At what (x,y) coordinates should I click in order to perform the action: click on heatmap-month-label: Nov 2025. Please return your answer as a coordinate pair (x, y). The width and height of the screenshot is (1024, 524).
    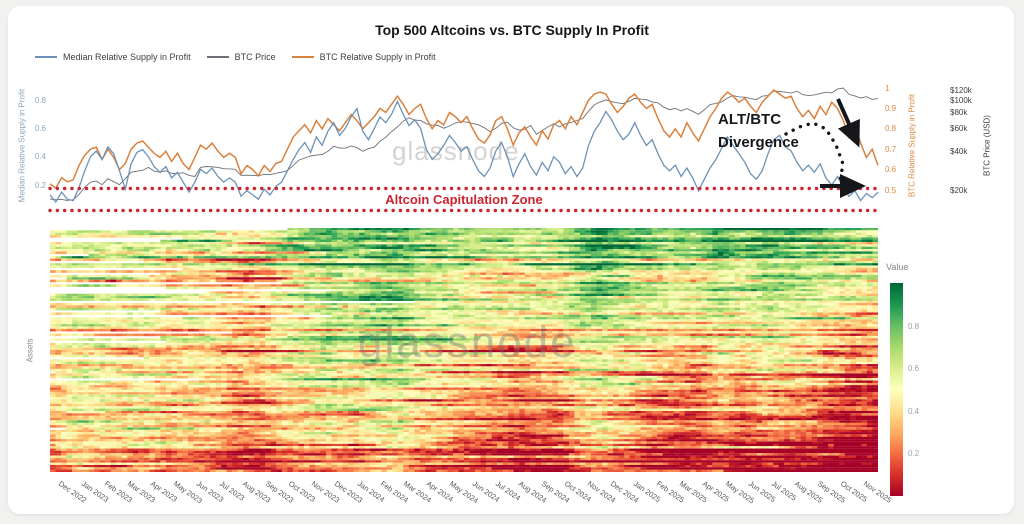
    Looking at the image, I should click on (877, 492).